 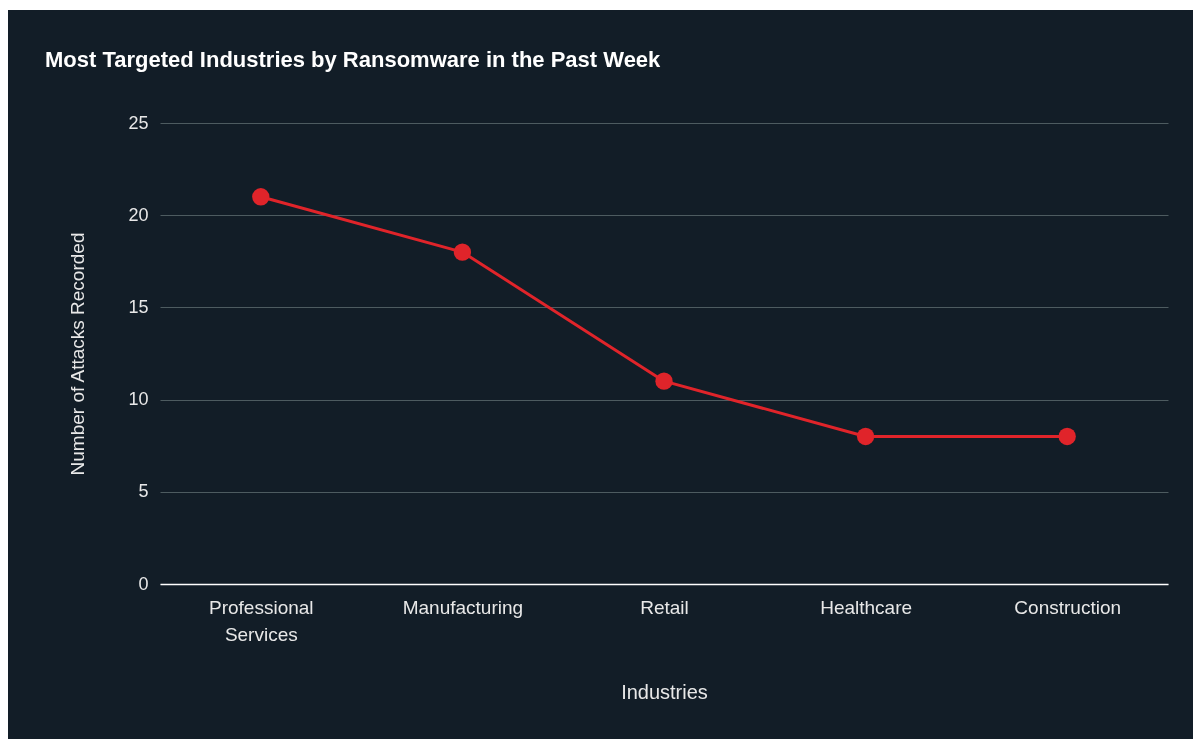 What do you see at coordinates (138, 214) in the screenshot?
I see `y-tick-label: 20` at bounding box center [138, 214].